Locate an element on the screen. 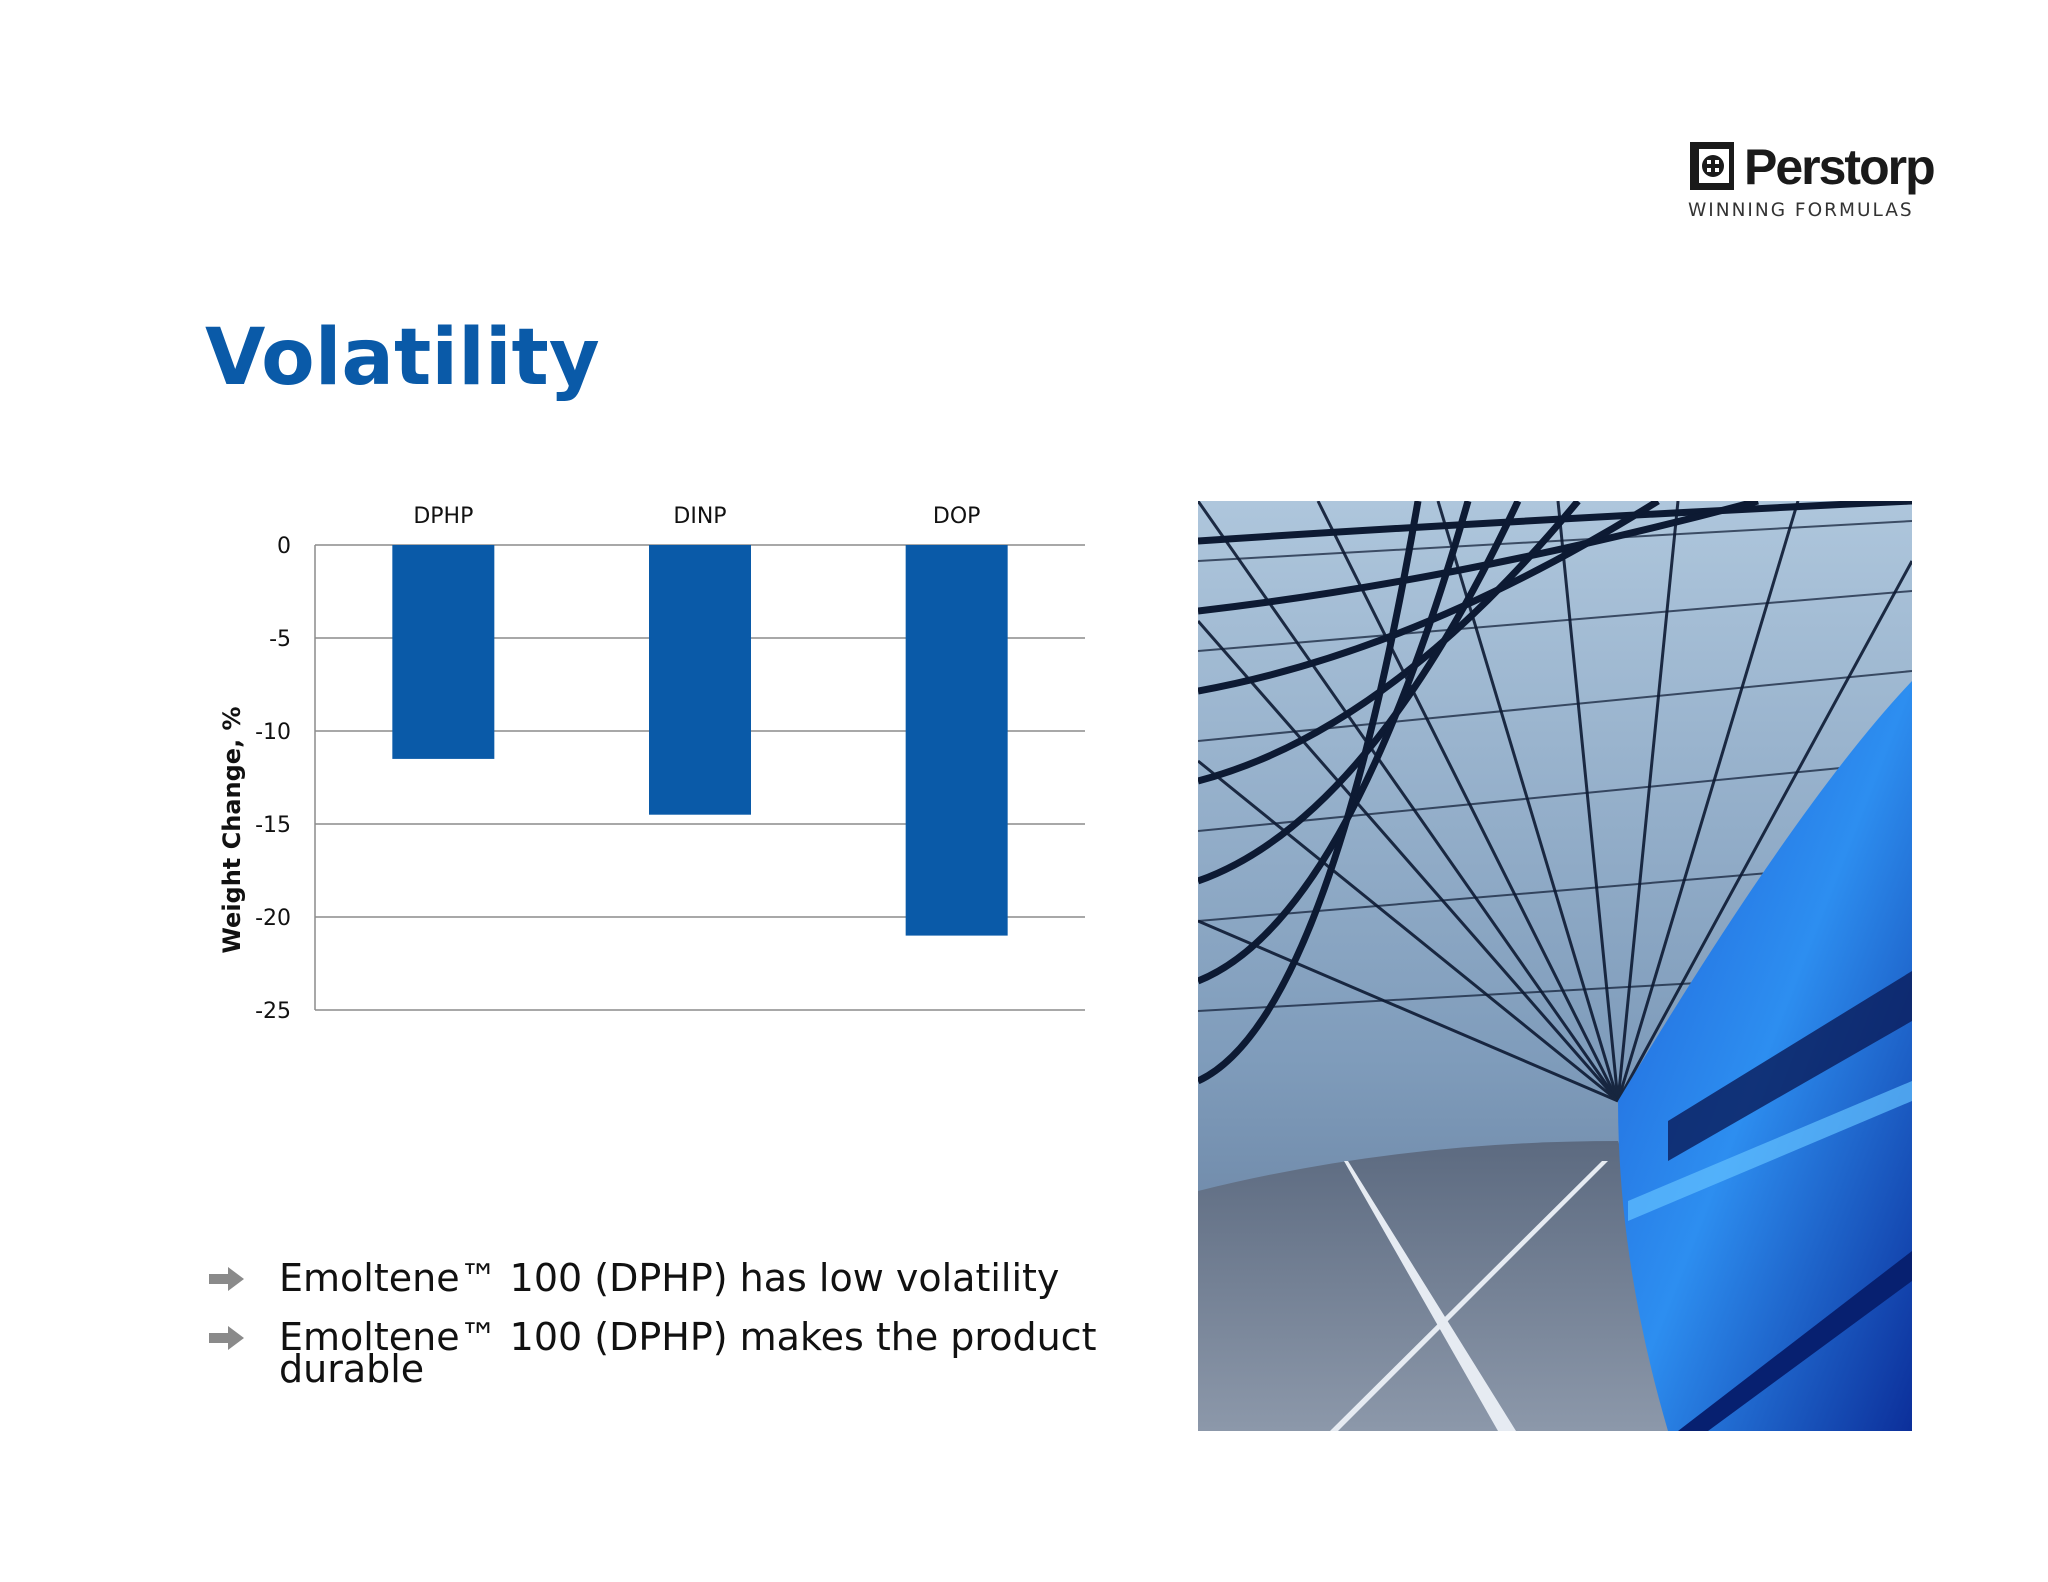 The width and height of the screenshot is (2048, 1582). y-tick-label: -10 is located at coordinates (273, 732).